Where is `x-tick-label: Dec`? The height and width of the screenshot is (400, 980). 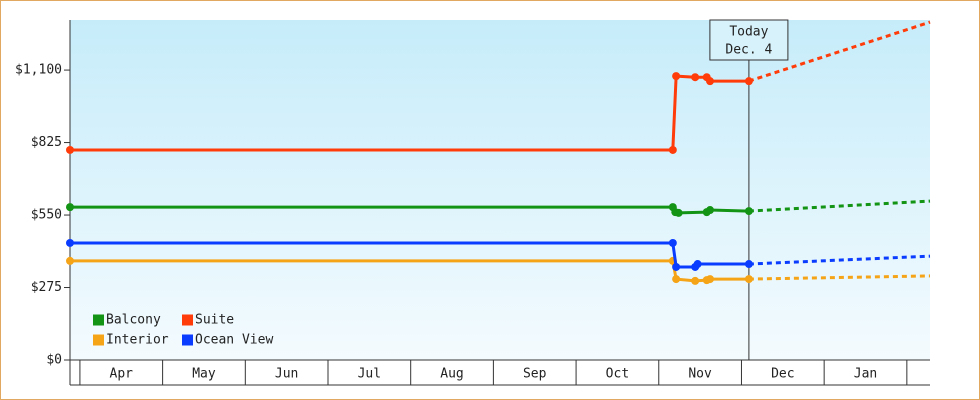
x-tick-label: Dec is located at coordinates (782, 374).